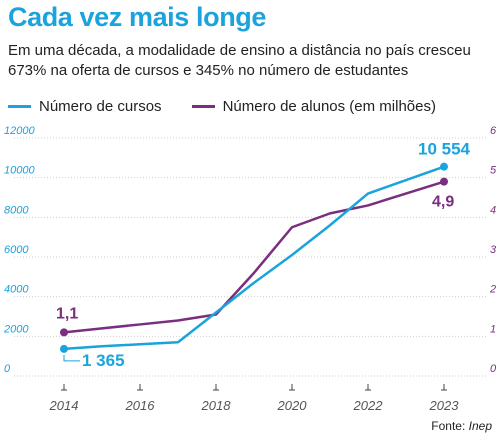 Image resolution: width=500 pixels, height=439 pixels. Describe the element at coordinates (329, 106) in the screenshot. I see `legend-label-students: Número de alunos (em milhões)` at that location.